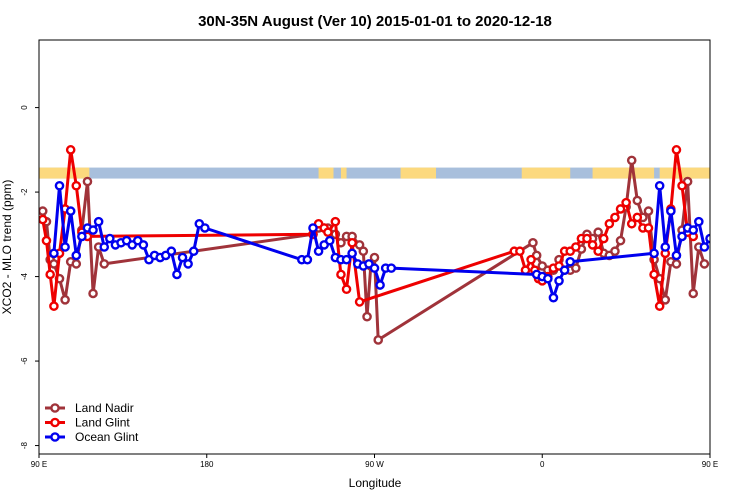 The image size is (750, 500). I want to click on legend-item: Land Glint, so click(87, 423).